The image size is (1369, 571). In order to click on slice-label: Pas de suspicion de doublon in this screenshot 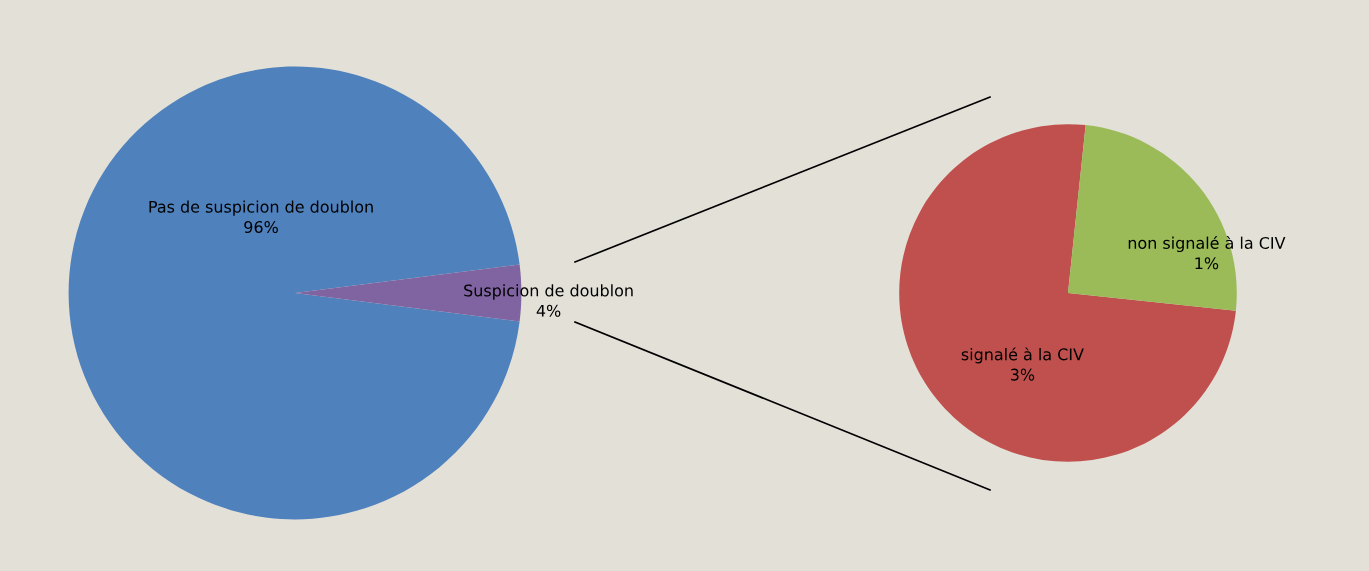, I will do `click(261, 208)`.